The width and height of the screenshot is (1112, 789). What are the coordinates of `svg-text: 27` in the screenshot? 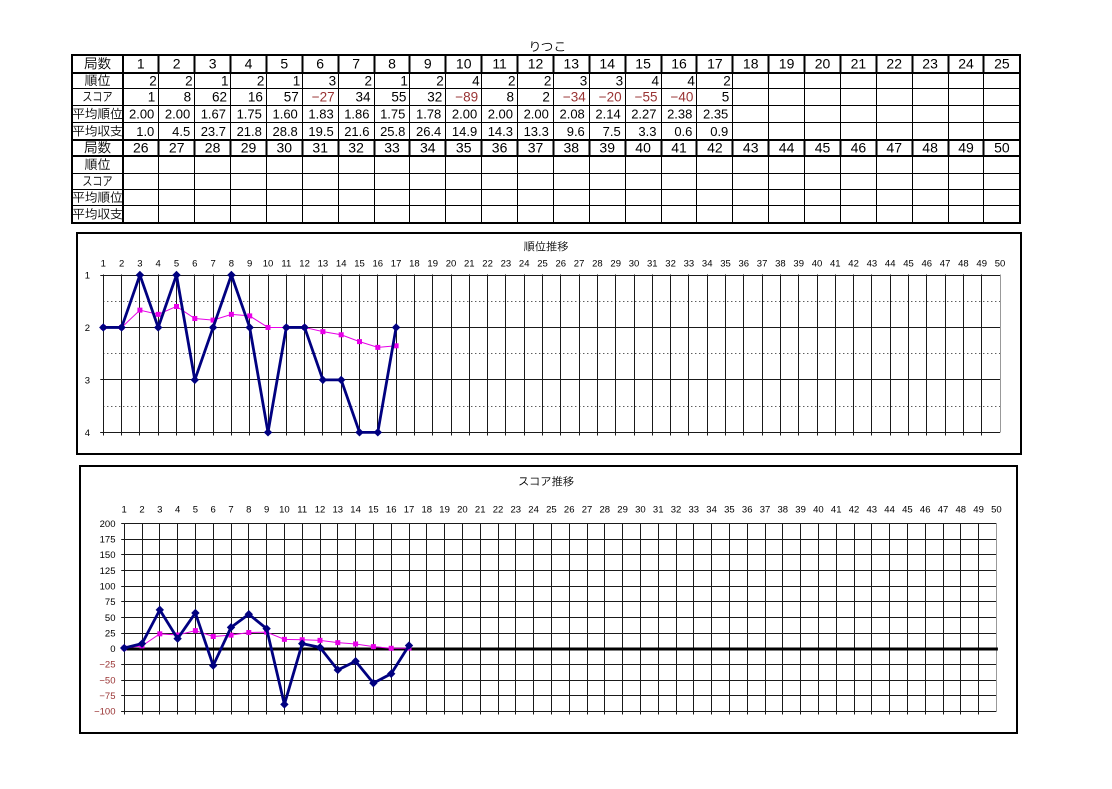 It's located at (587, 510).